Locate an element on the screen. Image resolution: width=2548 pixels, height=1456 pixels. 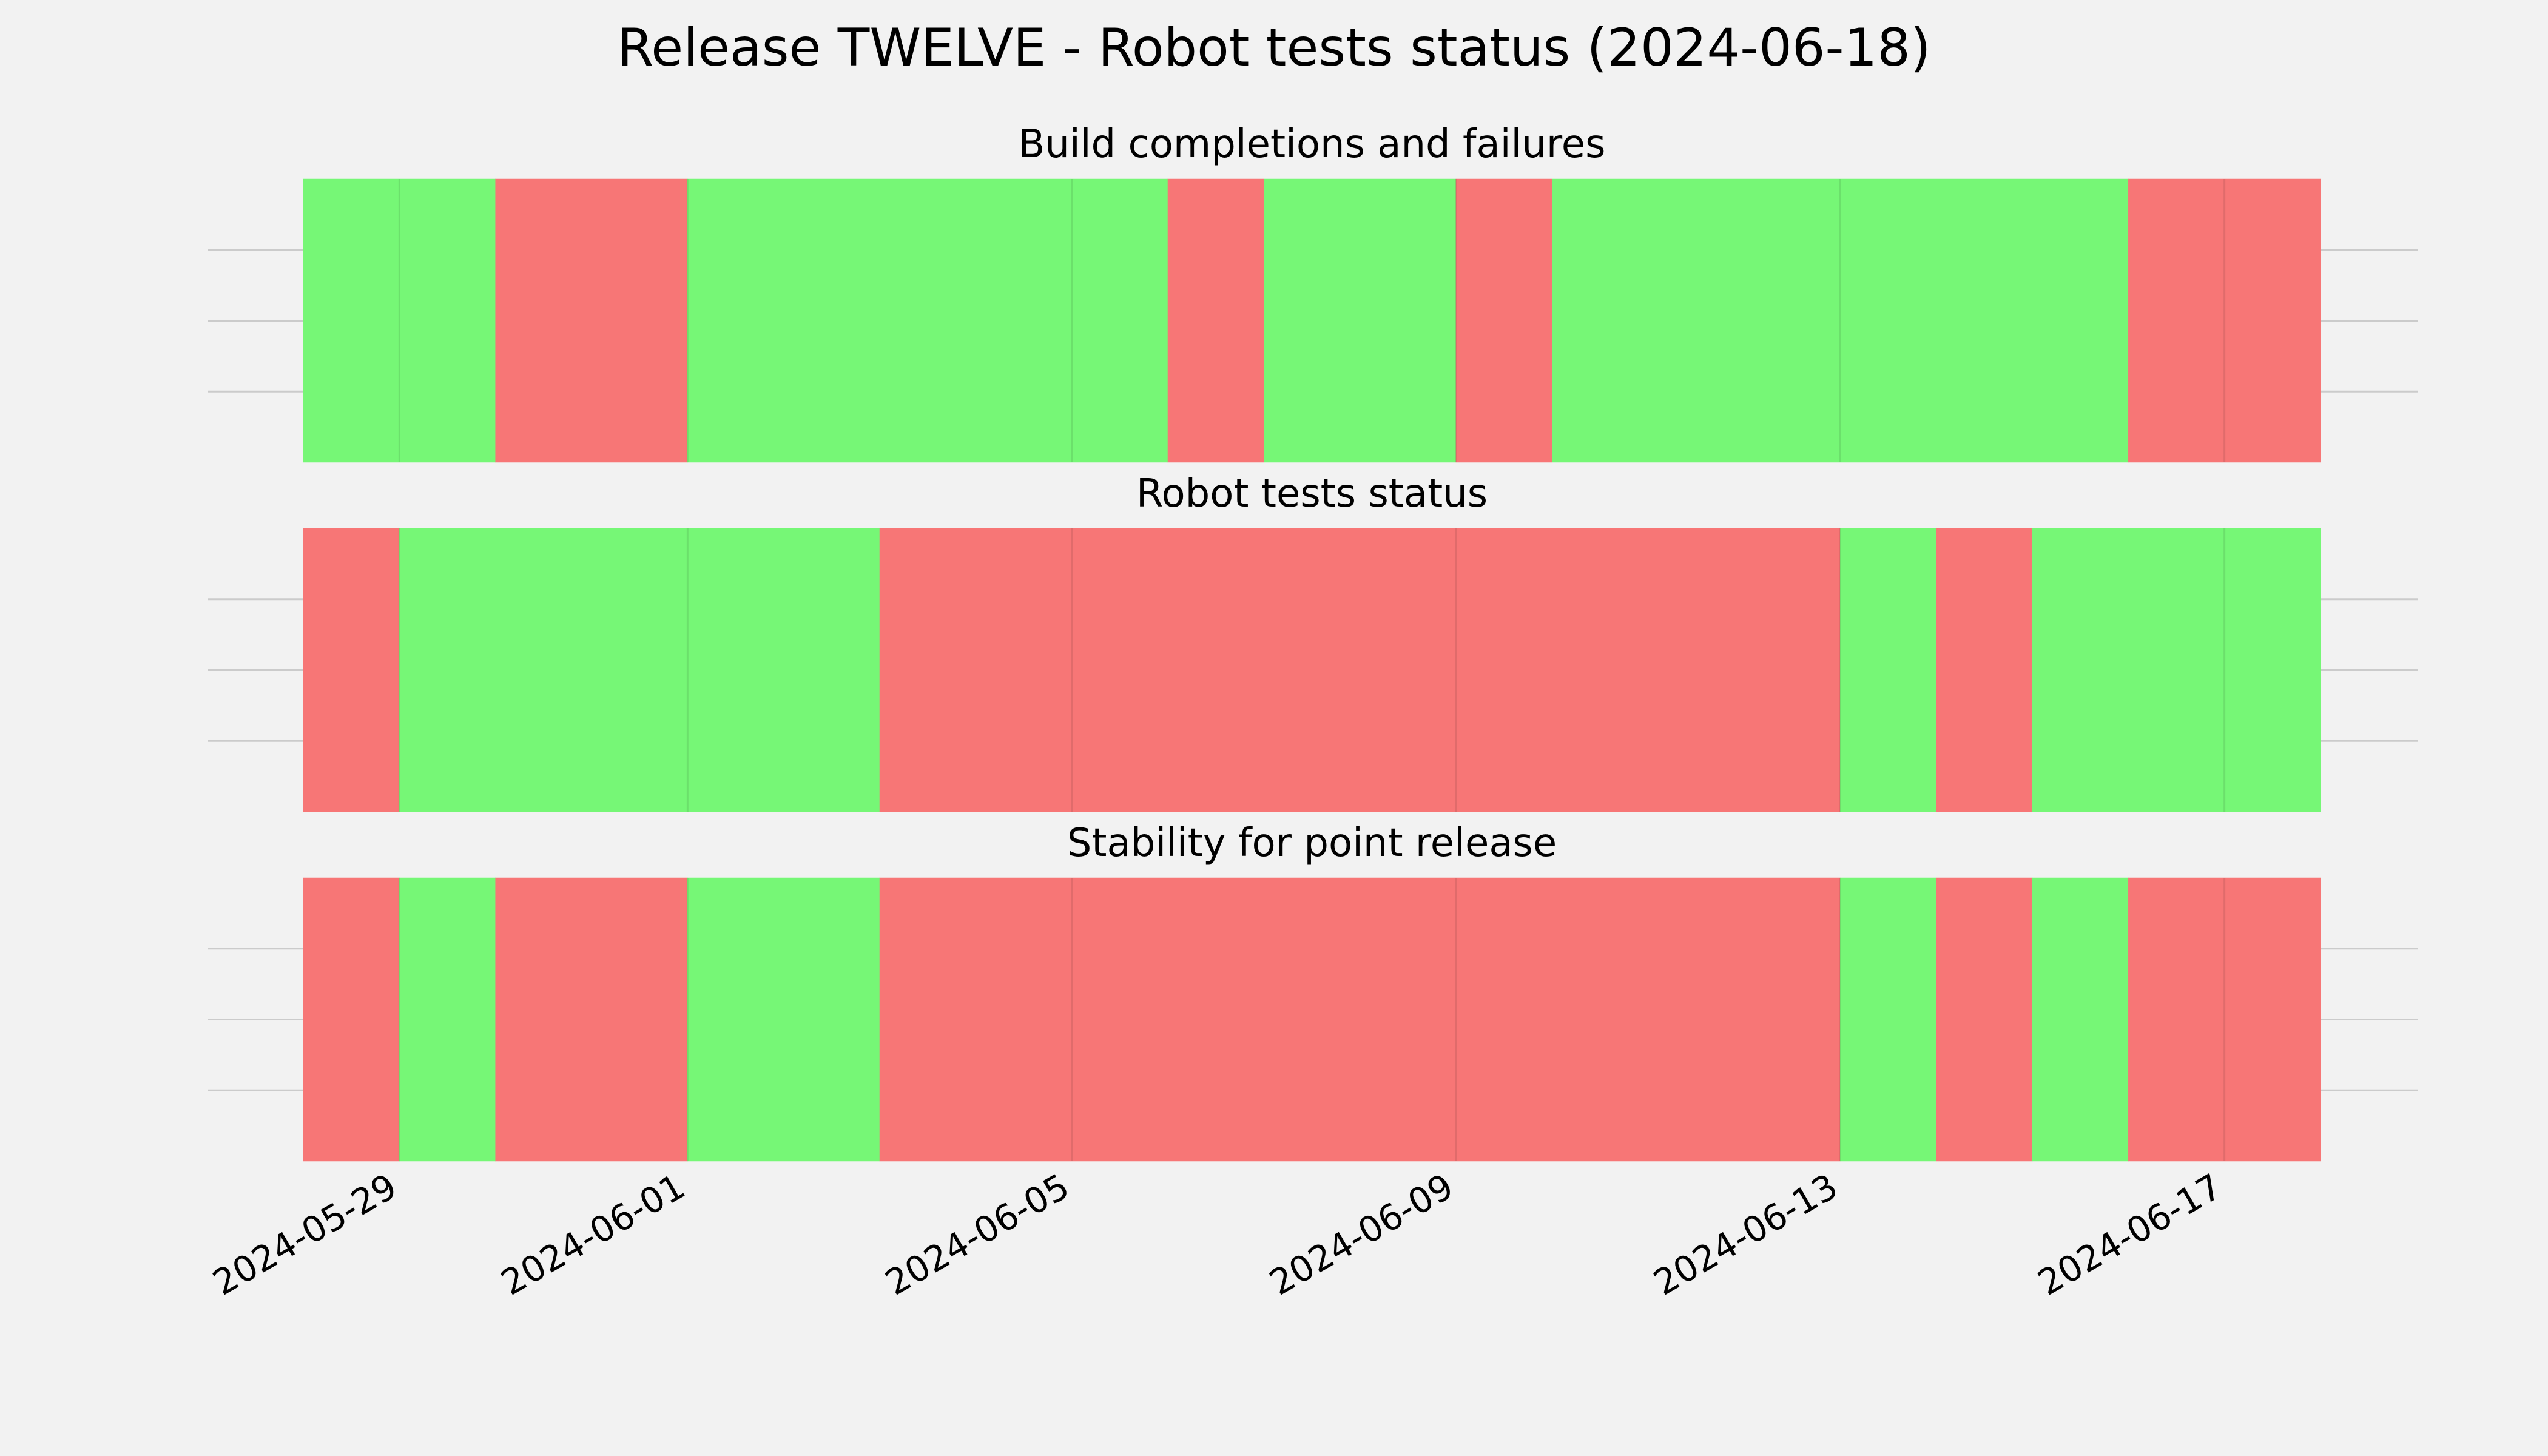
panel-3-segment-3-fail is located at coordinates (591, 1019).